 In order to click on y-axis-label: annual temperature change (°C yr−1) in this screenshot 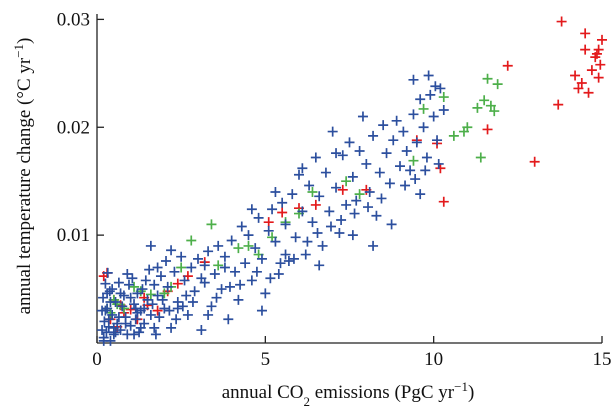, I will do `click(23, 176)`.